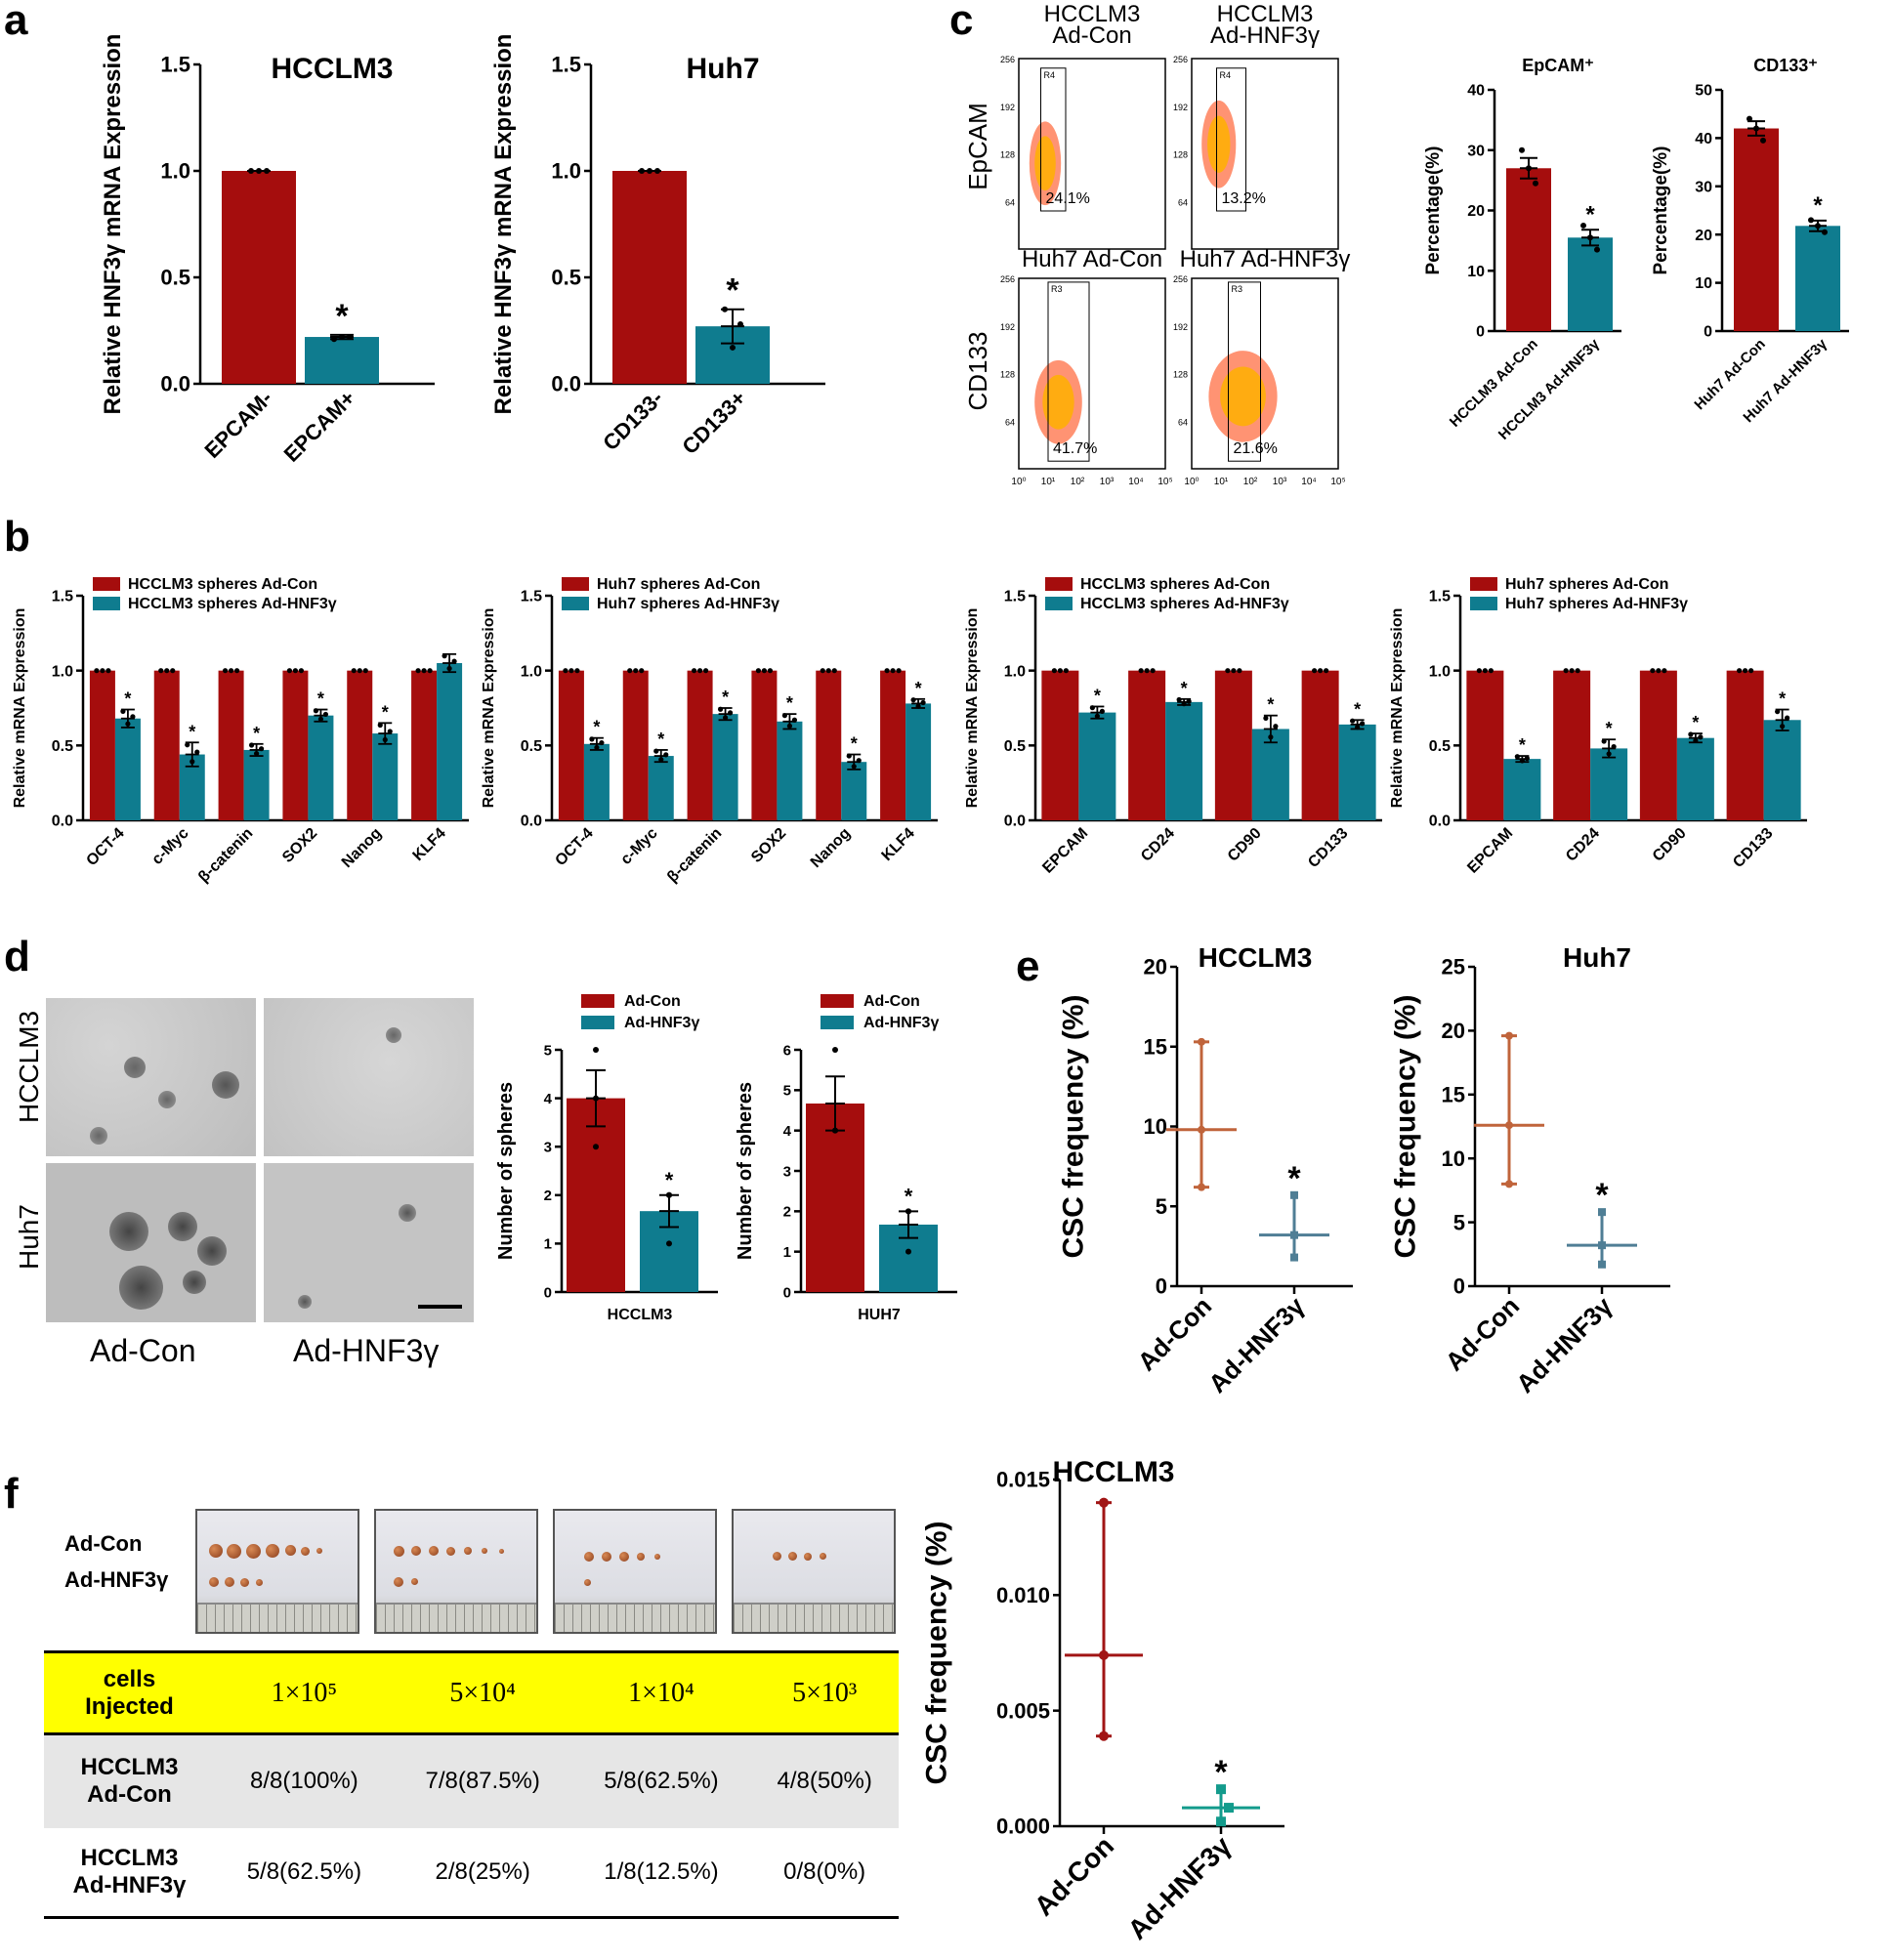 This screenshot has width=1894, height=1960. Describe the element at coordinates (661, 1692) in the screenshot. I see `table-header-cell: 1×10⁴` at that location.